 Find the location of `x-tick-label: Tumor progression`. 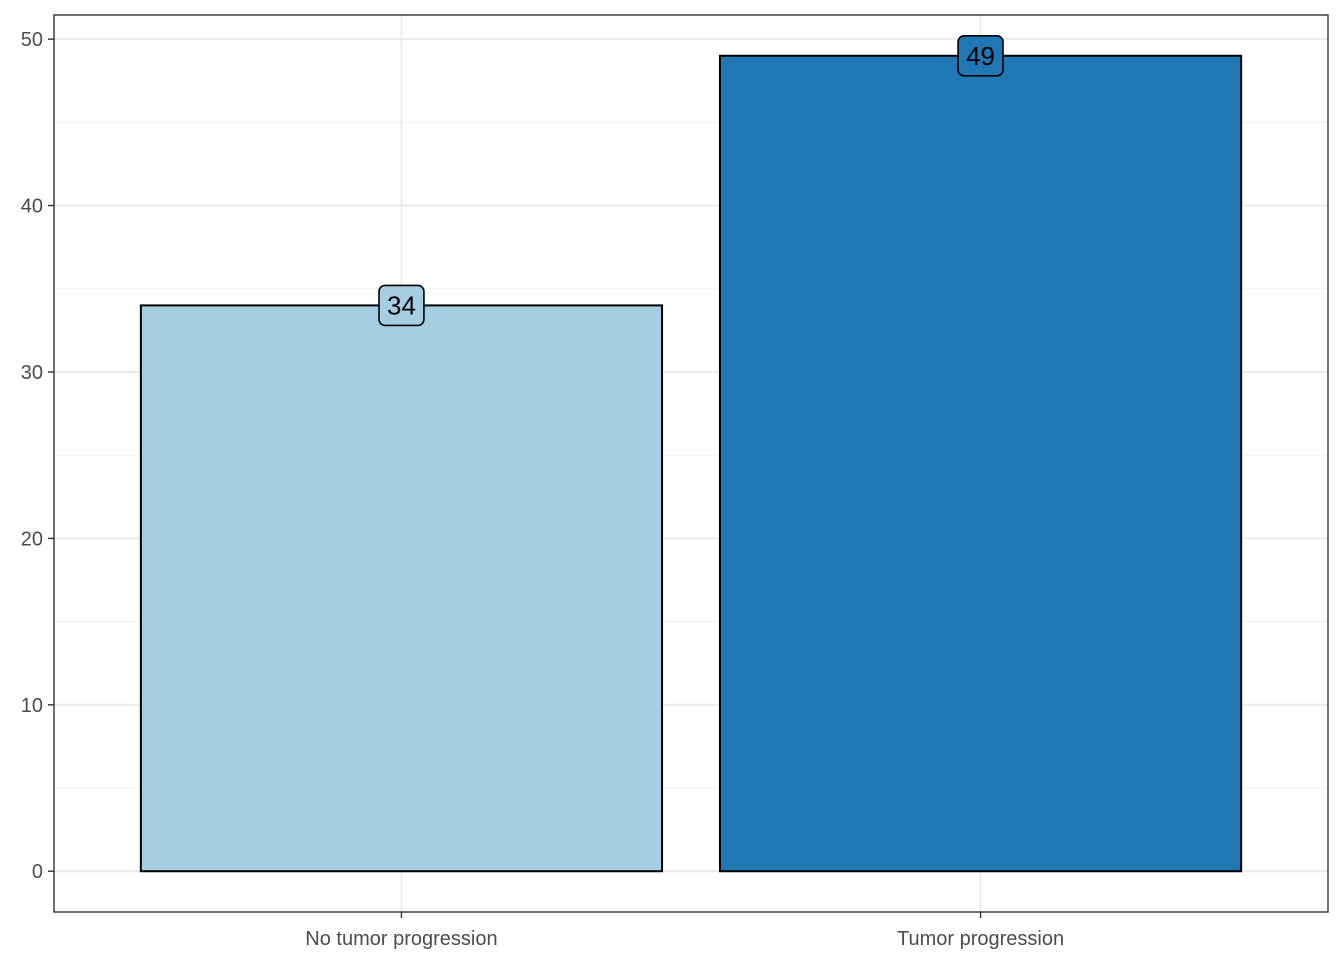

x-tick-label: Tumor progression is located at coordinates (980, 939).